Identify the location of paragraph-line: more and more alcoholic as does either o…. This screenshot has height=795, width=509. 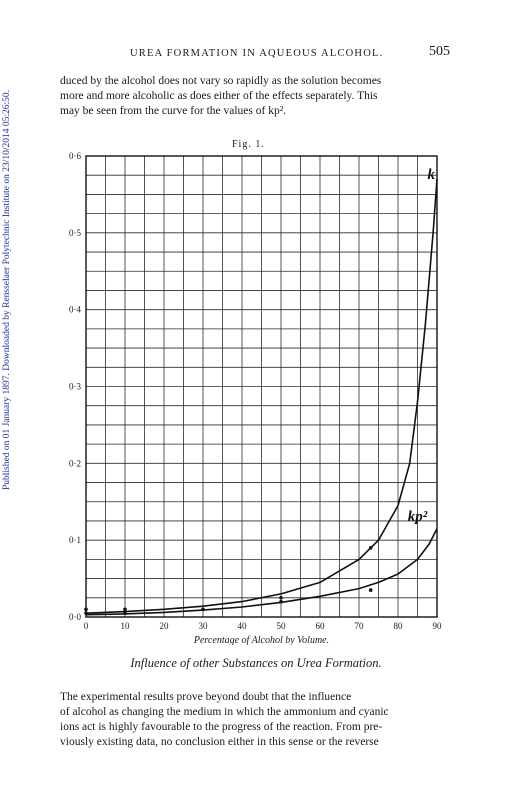
(219, 96).